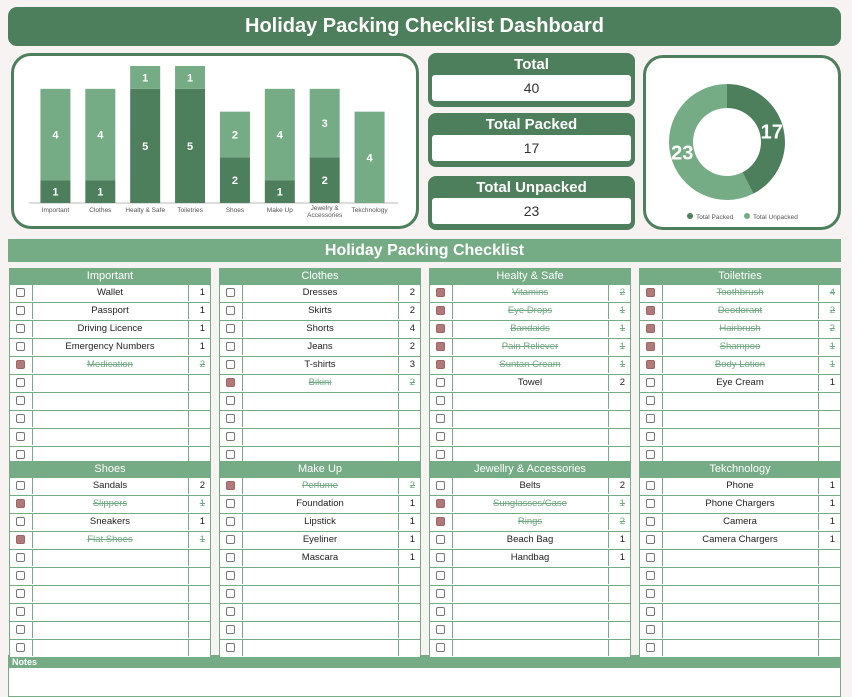 The height and width of the screenshot is (697, 852). Describe the element at coordinates (110, 330) in the screenshot. I see `checklist-row: Driving Licence 1` at that location.